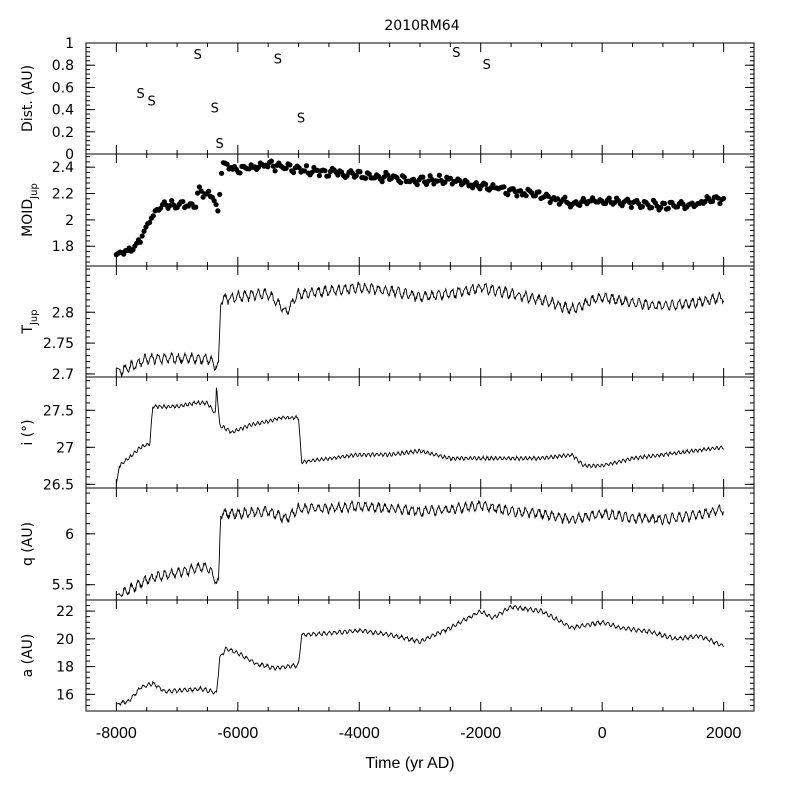  I want to click on x-tick-label: -4000, so click(359, 733).